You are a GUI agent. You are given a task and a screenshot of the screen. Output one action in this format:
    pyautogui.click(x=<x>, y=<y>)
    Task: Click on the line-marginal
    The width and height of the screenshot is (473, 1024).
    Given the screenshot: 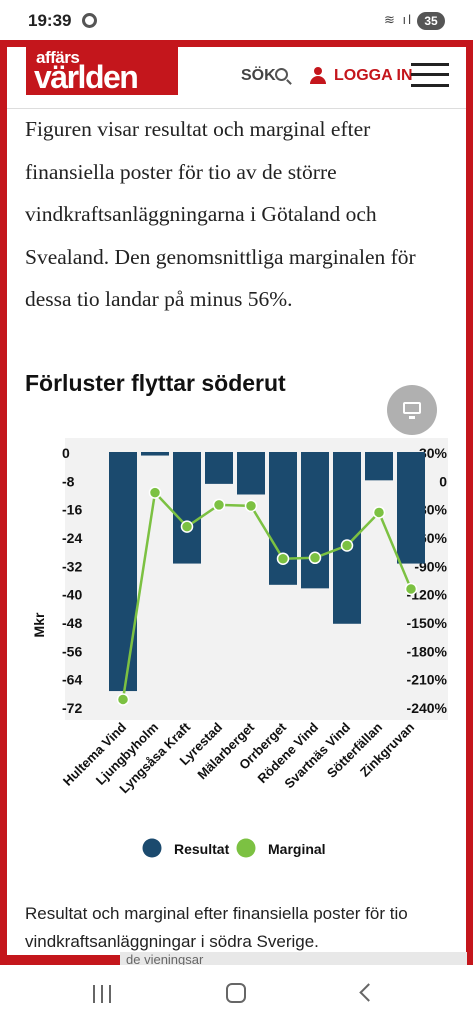 What is the action you would take?
    pyautogui.click(x=267, y=594)
    